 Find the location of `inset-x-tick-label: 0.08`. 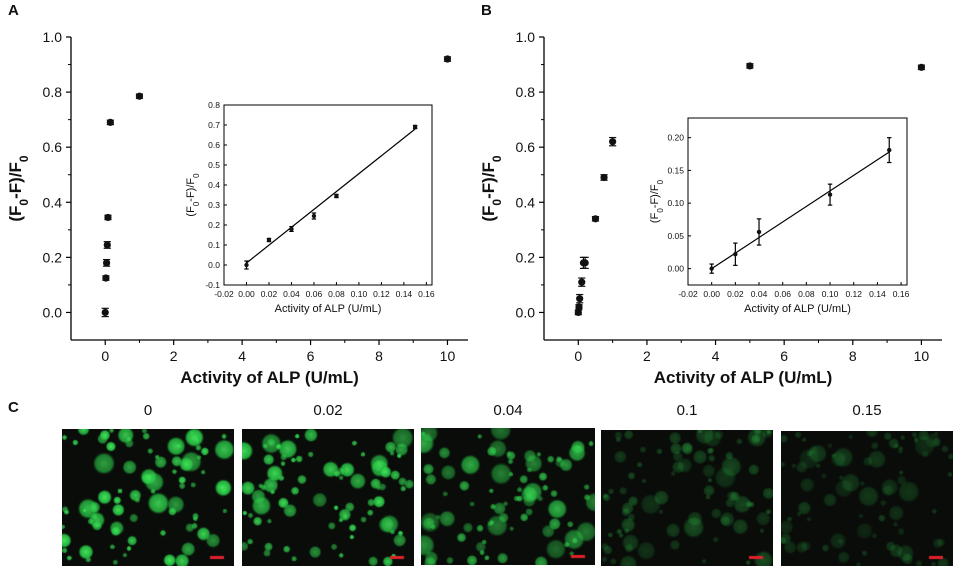

inset-x-tick-label: 0.08 is located at coordinates (336, 294).